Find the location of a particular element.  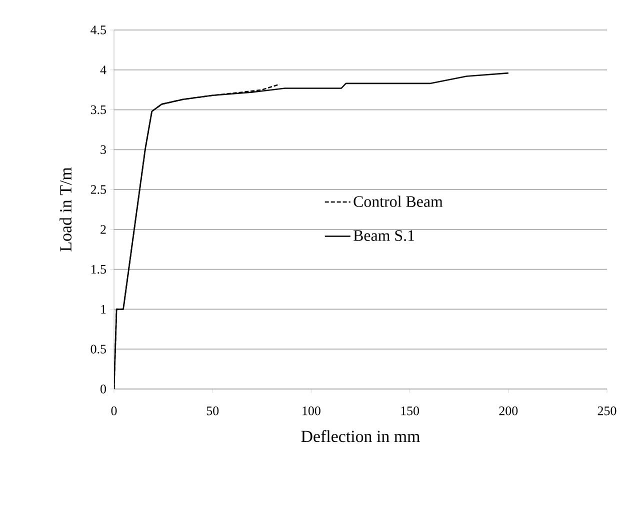

y-tick-label: 2.5 is located at coordinates (98, 189).